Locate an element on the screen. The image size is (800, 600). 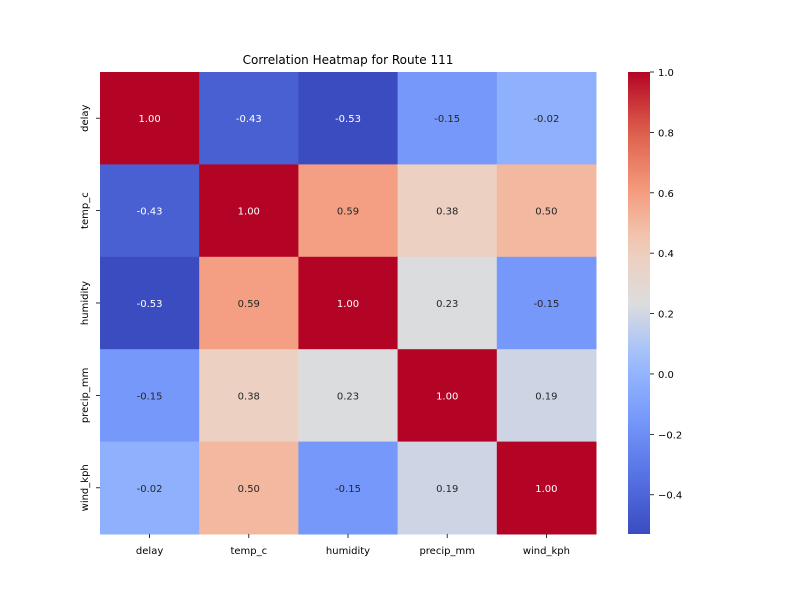
x-tick-label: precip_mm is located at coordinates (447, 551).